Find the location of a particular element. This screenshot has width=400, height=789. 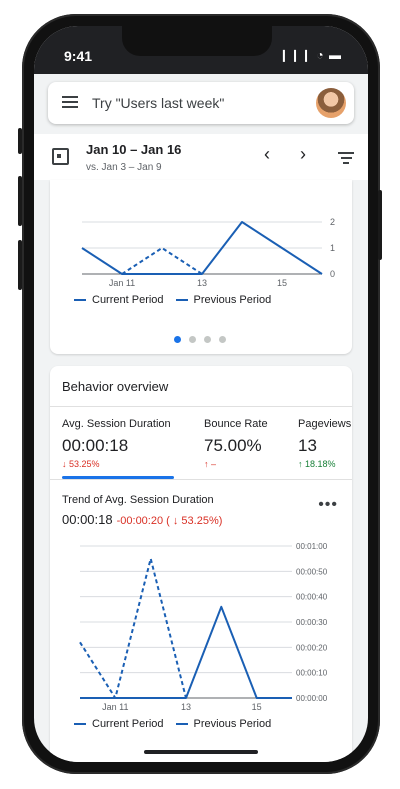

metric-value: 00:00:18 is located at coordinates (95, 445).